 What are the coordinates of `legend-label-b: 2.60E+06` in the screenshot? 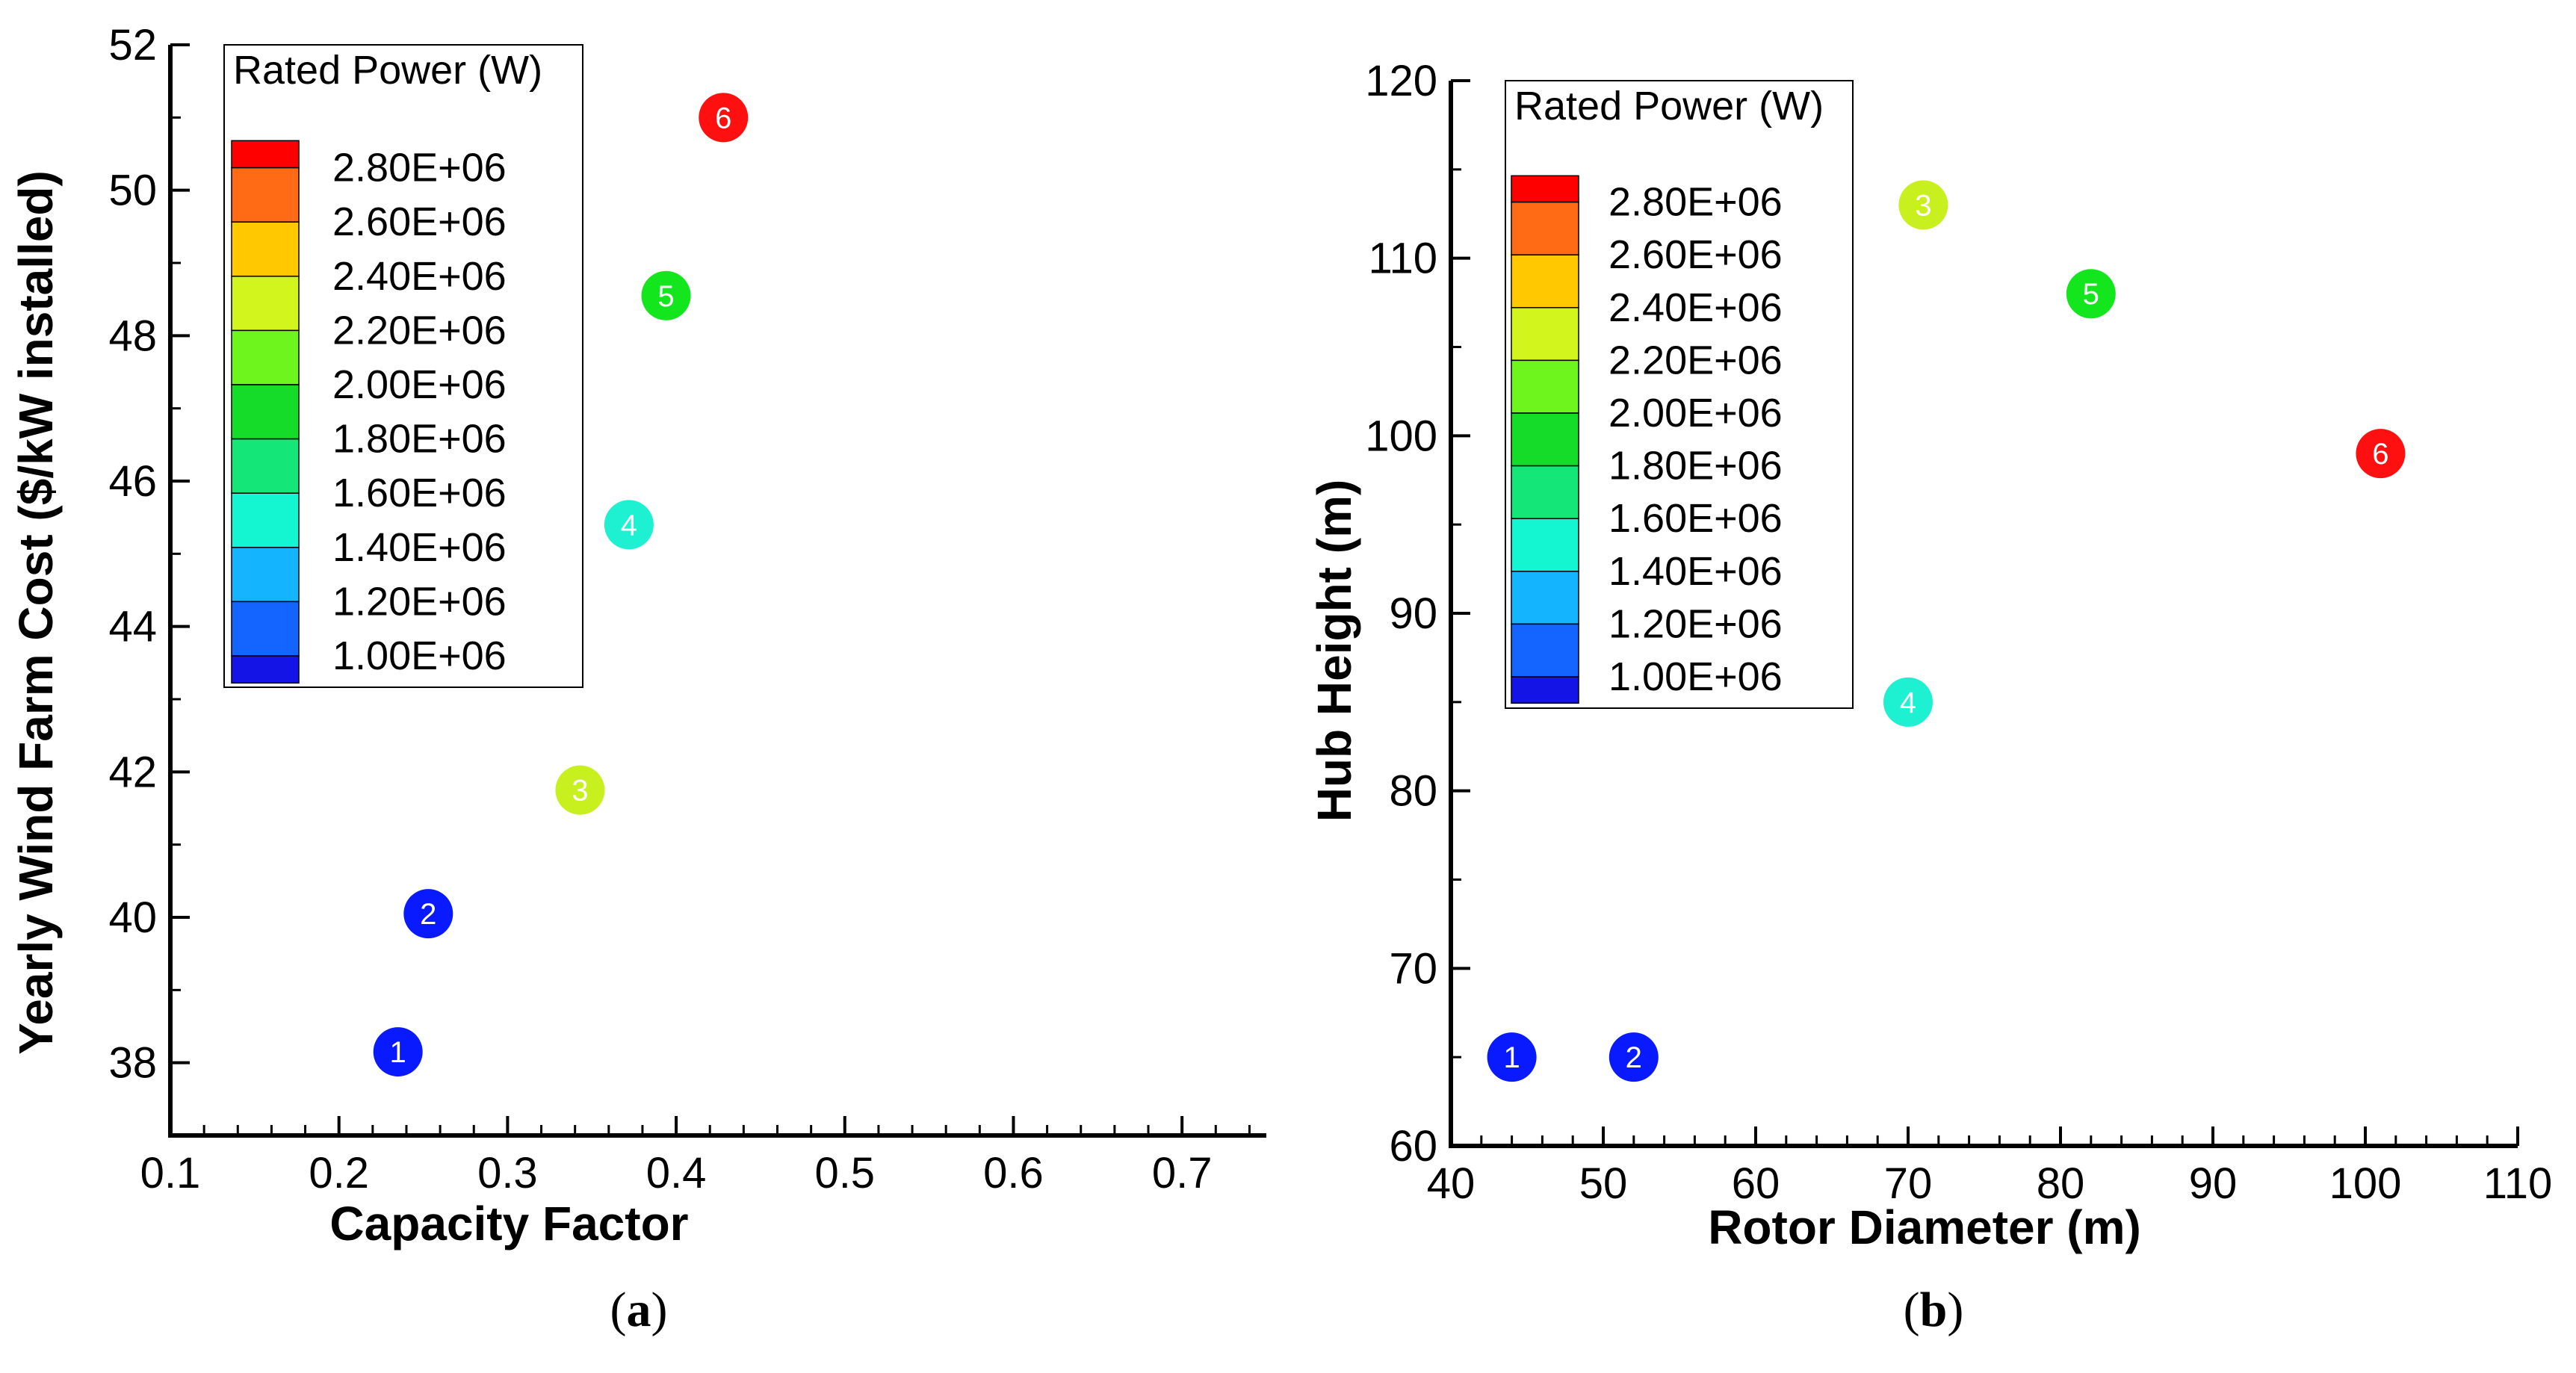 It's located at (1696, 254).